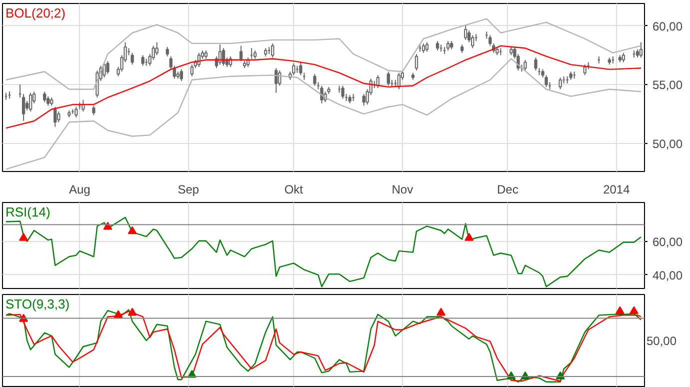 The width and height of the screenshot is (690, 387). What do you see at coordinates (616, 189) in the screenshot?
I see `x-tick-label: 2014` at bounding box center [616, 189].